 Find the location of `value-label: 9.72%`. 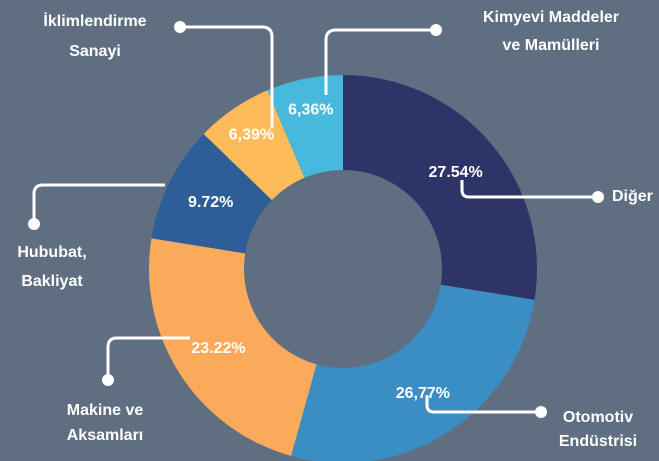

value-label: 9.72% is located at coordinates (210, 202).